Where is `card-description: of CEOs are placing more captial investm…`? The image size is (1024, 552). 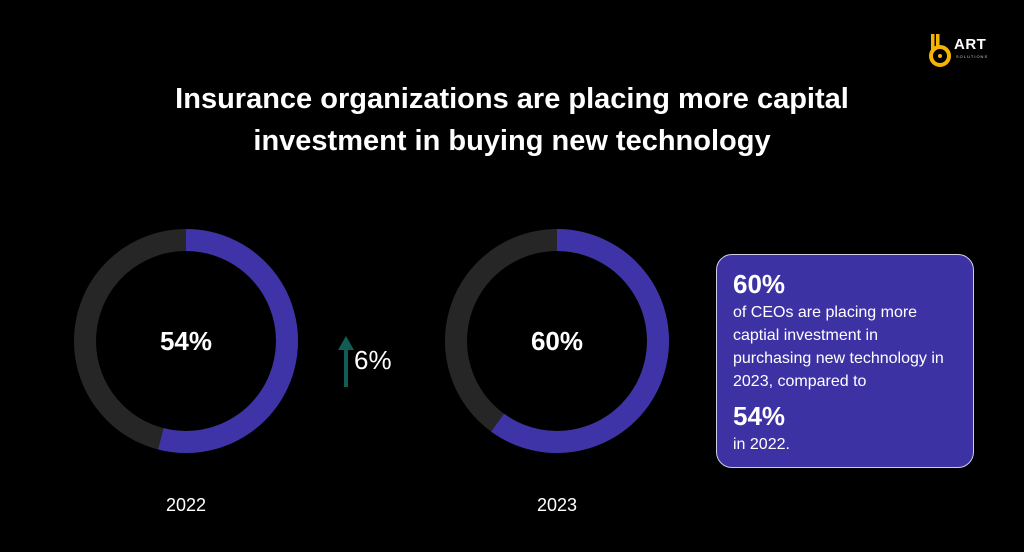
card-description: of CEOs are placing more captial investm… is located at coordinates (838, 347).